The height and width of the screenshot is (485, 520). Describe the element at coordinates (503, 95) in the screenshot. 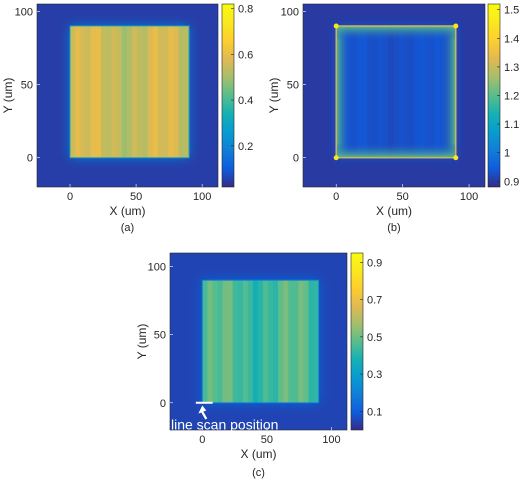

I see `colorbar: 0.9 1 1.1 1.2 1.3 1.4 1.5` at that location.